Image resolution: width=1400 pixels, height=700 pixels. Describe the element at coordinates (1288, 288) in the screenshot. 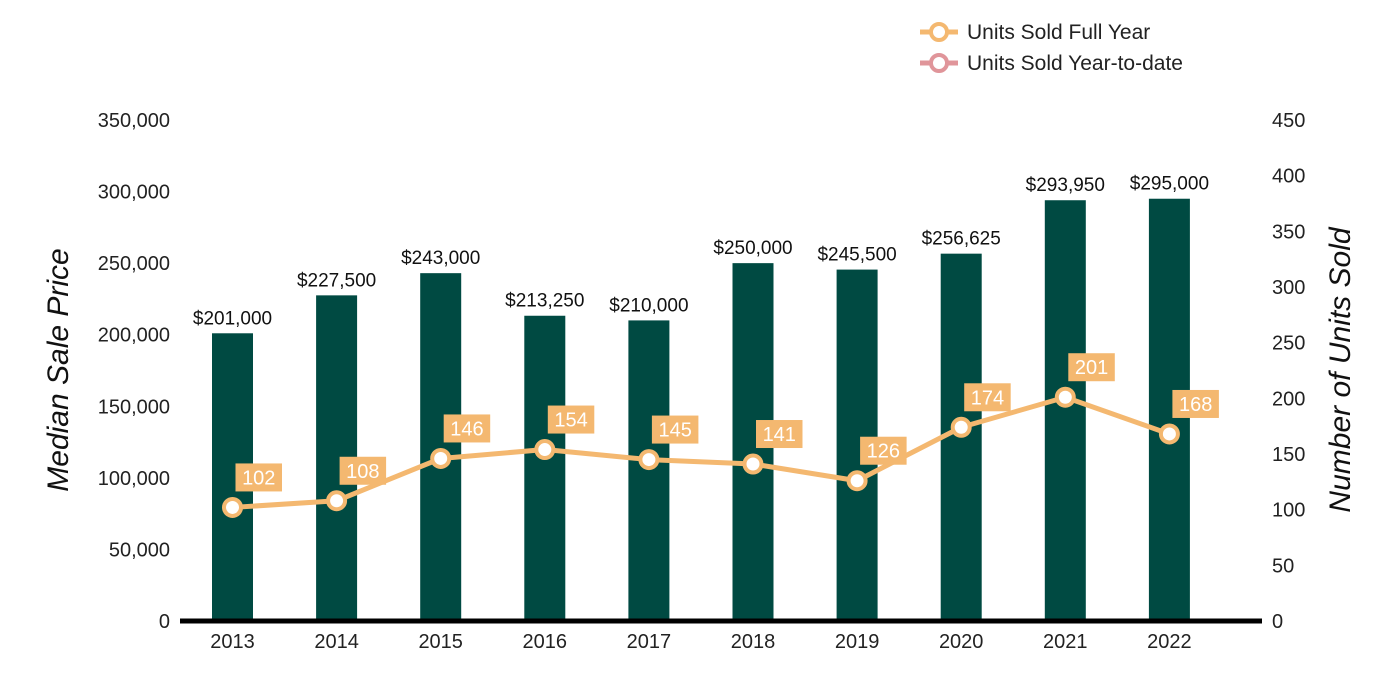

I see `y-right-tick-label: 300` at that location.